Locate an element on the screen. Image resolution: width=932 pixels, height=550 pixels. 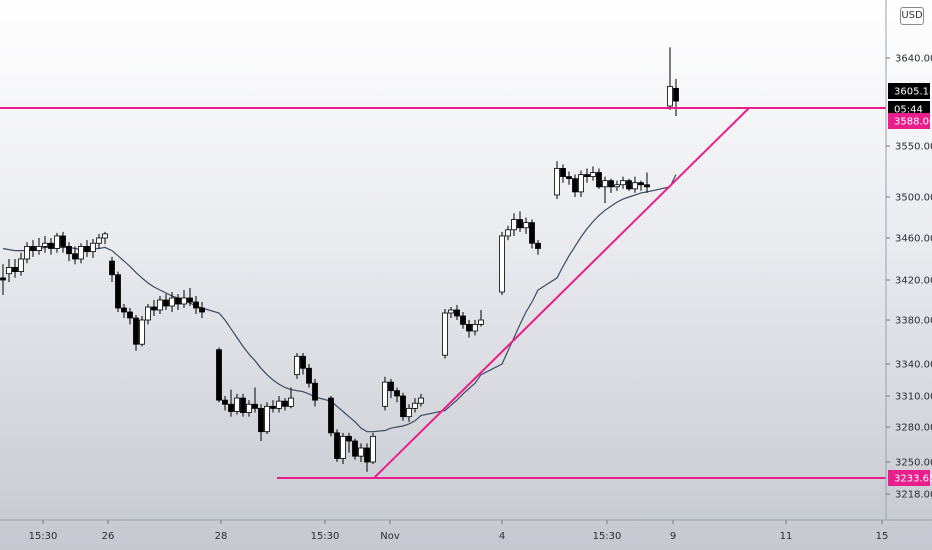
time-tick-label: 28 is located at coordinates (221, 536).